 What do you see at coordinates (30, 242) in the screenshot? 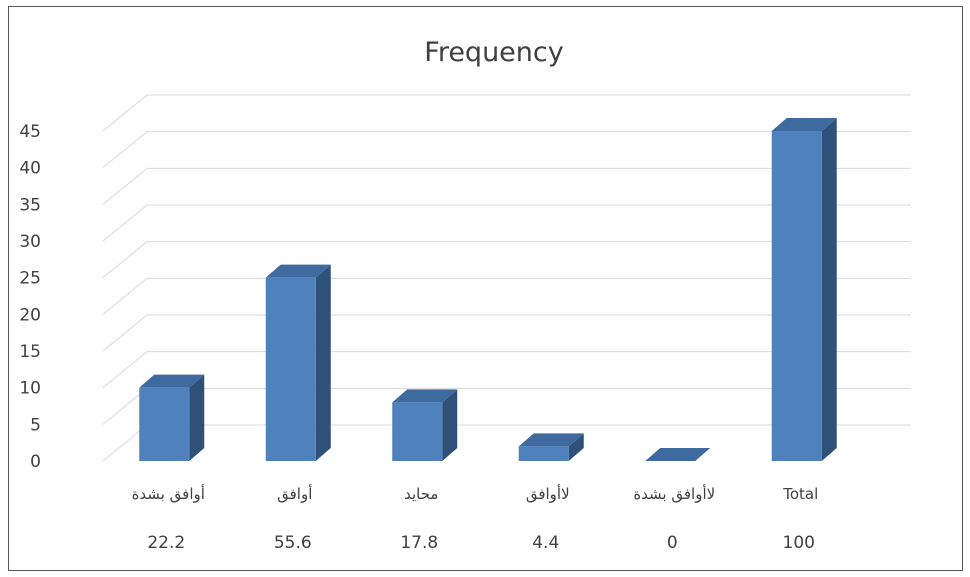
I see `y-tick-label: 30` at bounding box center [30, 242].